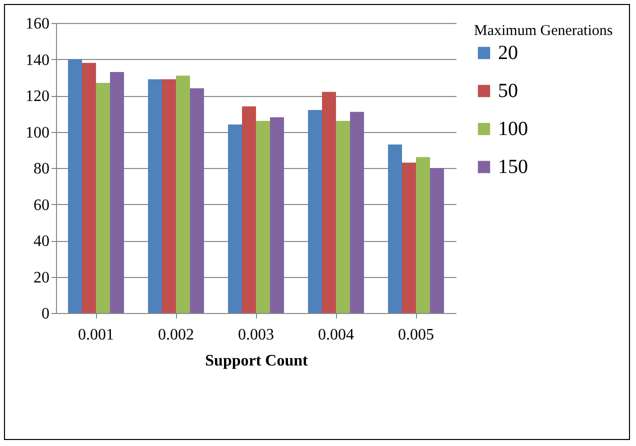  What do you see at coordinates (176, 335) in the screenshot?
I see `x-tick-label: 0.002` at bounding box center [176, 335].